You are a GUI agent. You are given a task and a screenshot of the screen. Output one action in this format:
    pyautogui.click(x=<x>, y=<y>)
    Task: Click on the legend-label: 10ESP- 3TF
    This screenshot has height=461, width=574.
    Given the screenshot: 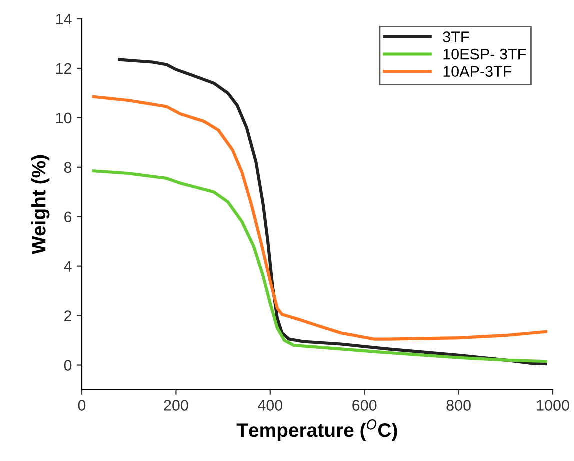 What is the action you would take?
    pyautogui.click(x=485, y=54)
    